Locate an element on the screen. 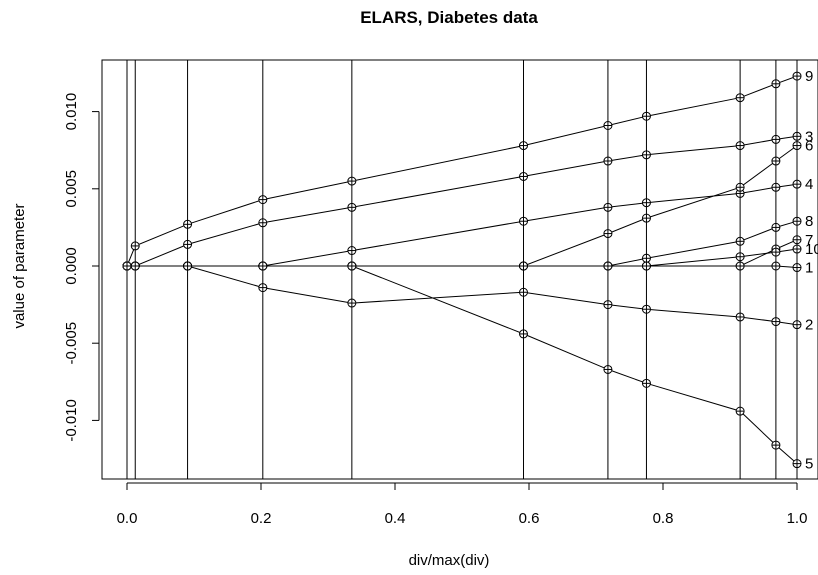 Image resolution: width=818 pixels, height=575 pixels. x-tick-label: 0.8 is located at coordinates (663, 518).